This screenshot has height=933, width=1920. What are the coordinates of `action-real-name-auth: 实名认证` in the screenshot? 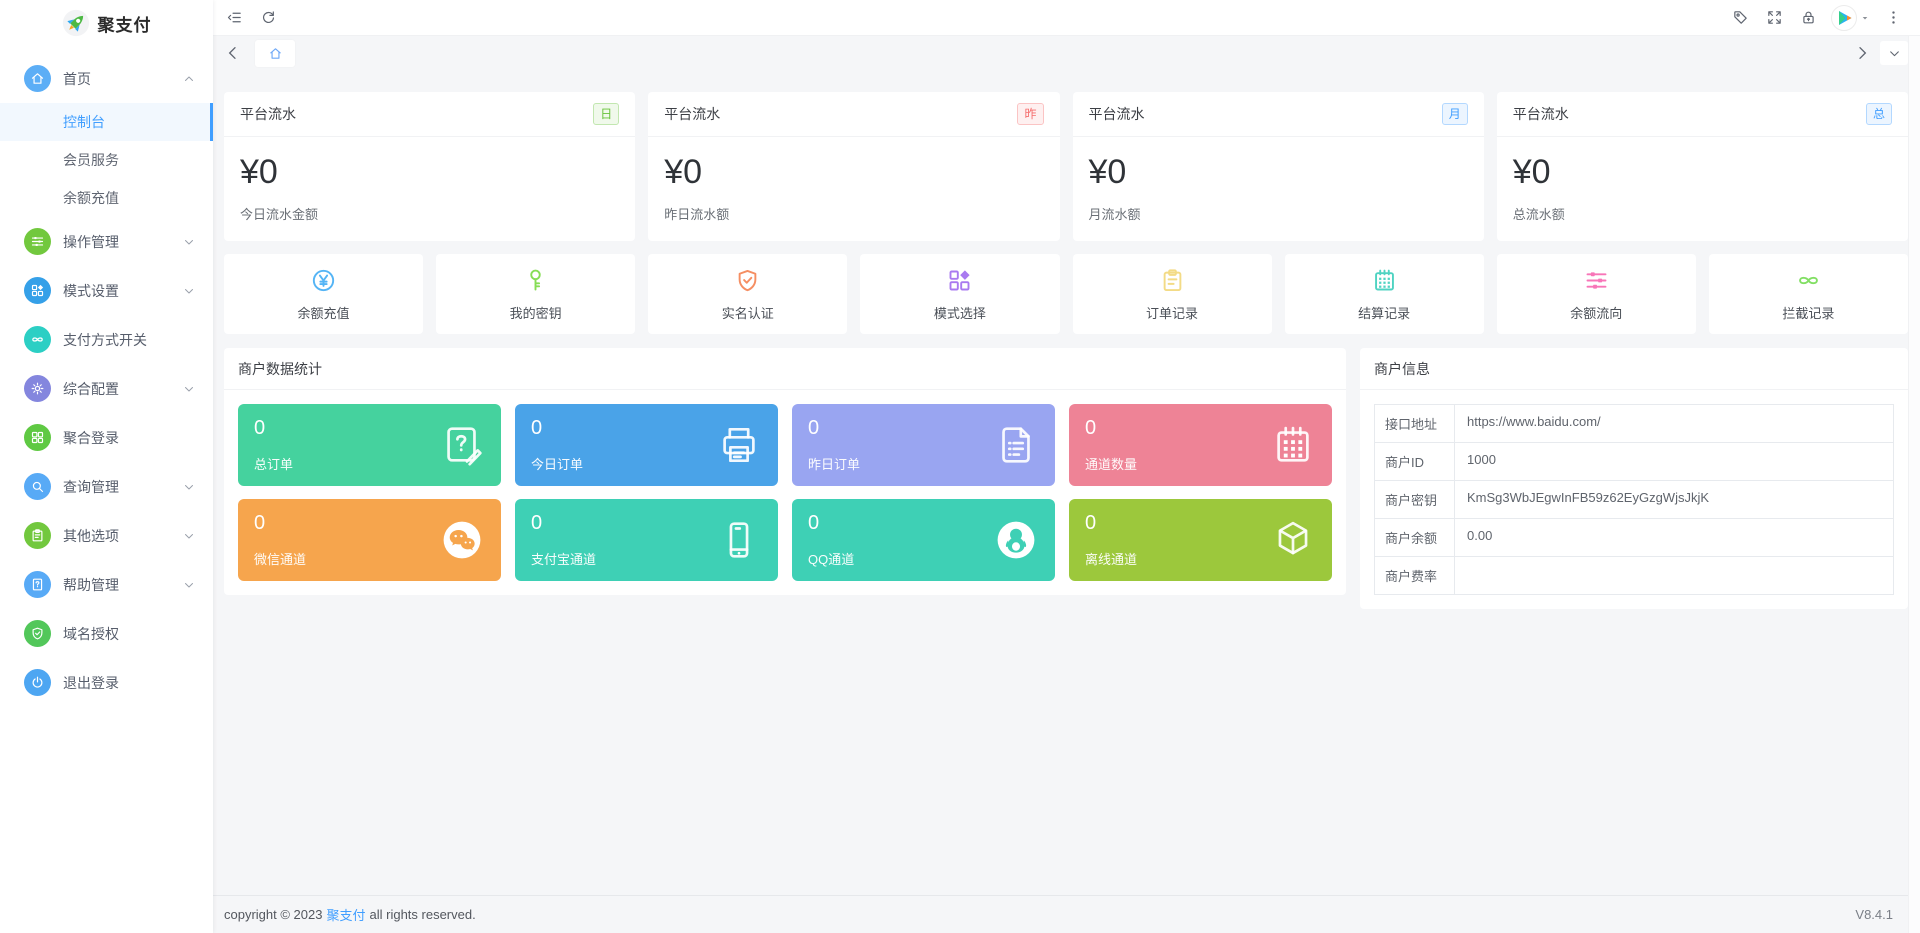 It's located at (748, 294).